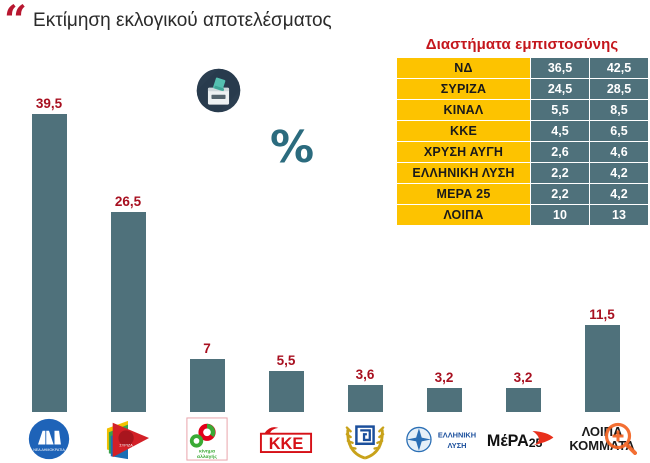  I want to click on svg-text: ΝΕΑ ΔΗΜΟΚΡΑΤΙΑ, so click(49, 450).